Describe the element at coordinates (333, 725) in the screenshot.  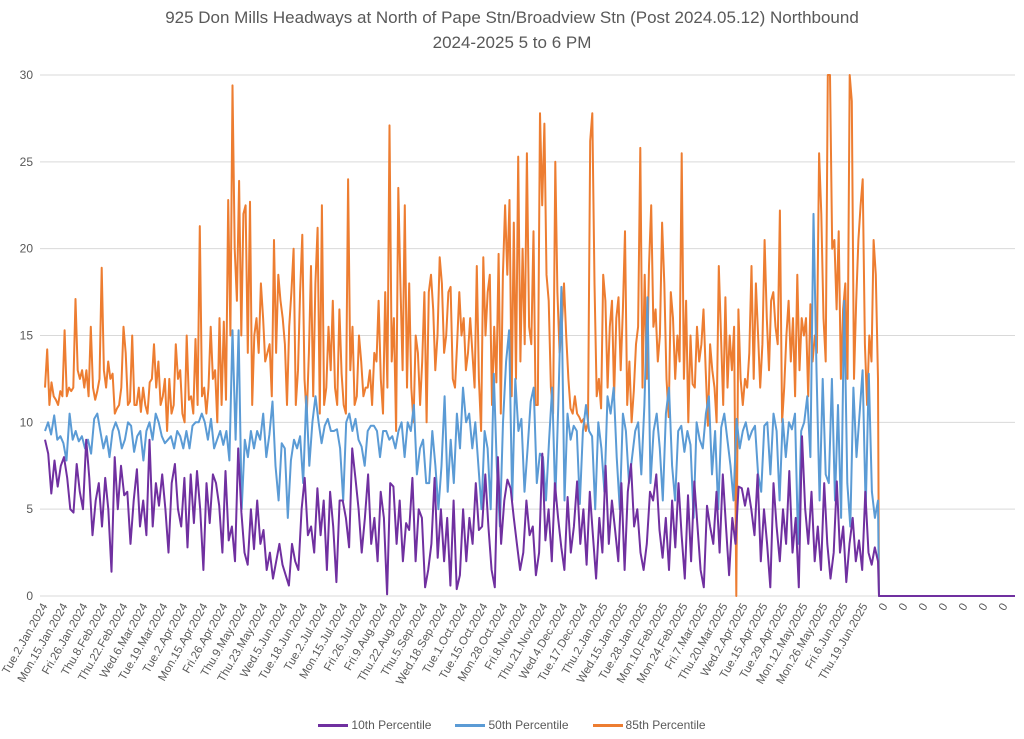
I see `legend-swatch-10th` at that location.